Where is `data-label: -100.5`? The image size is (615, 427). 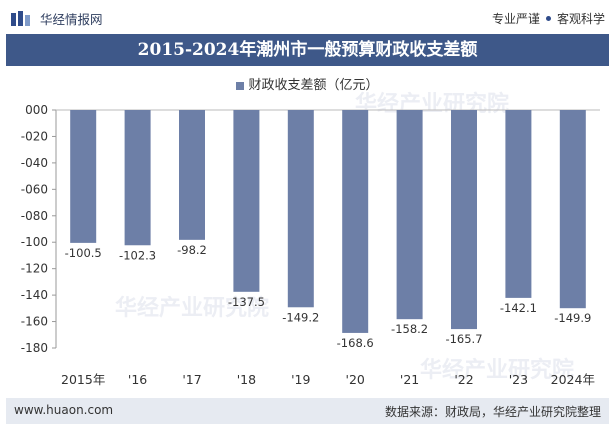
data-label: -100.5 is located at coordinates (83, 253).